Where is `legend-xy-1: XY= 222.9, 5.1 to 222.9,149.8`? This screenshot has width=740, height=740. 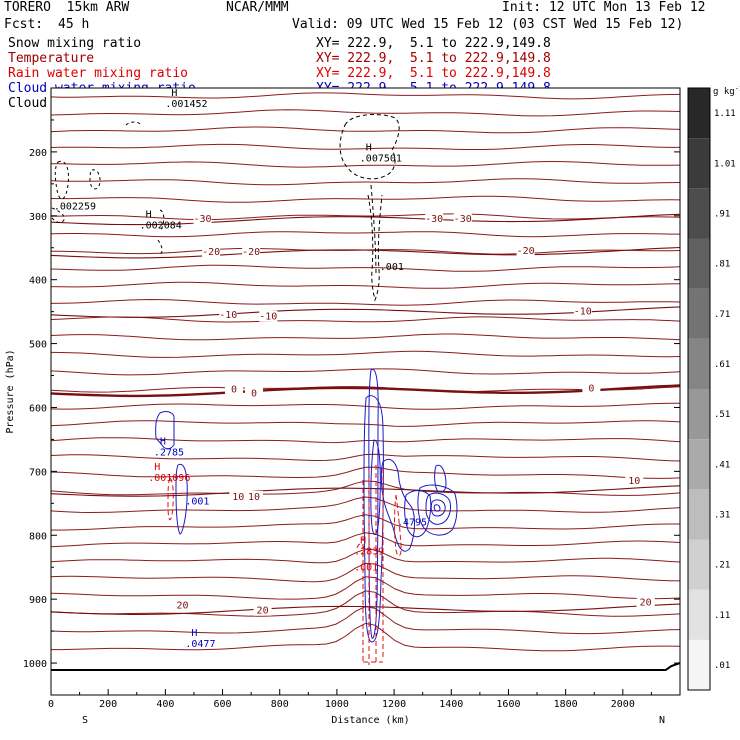
legend-xy-1: XY= 222.9, 5.1 to 222.9,149.8 is located at coordinates (433, 58).